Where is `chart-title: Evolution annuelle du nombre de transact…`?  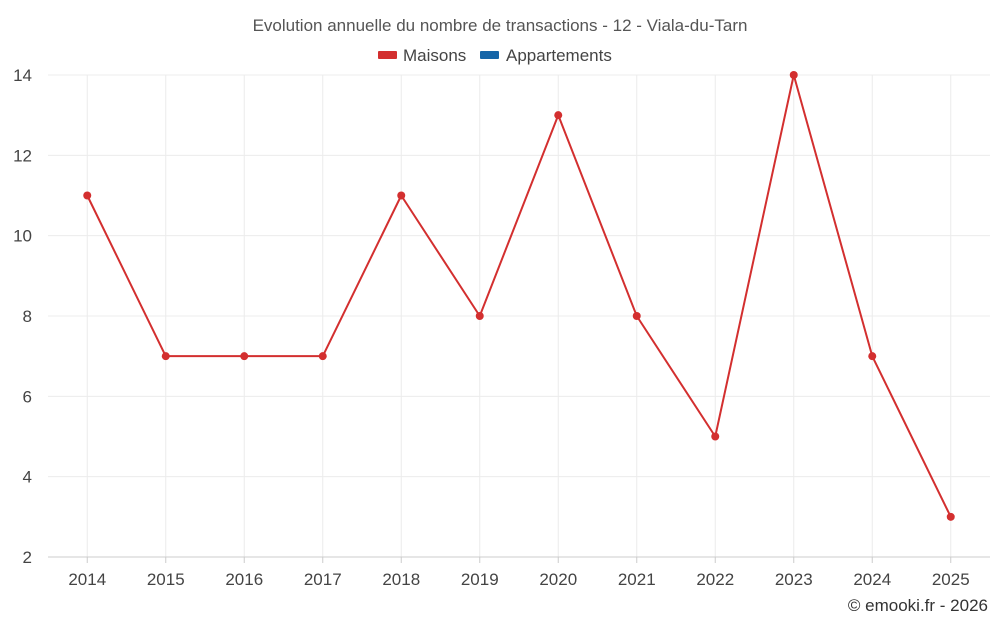
chart-title: Evolution annuelle du nombre de transact… is located at coordinates (500, 25).